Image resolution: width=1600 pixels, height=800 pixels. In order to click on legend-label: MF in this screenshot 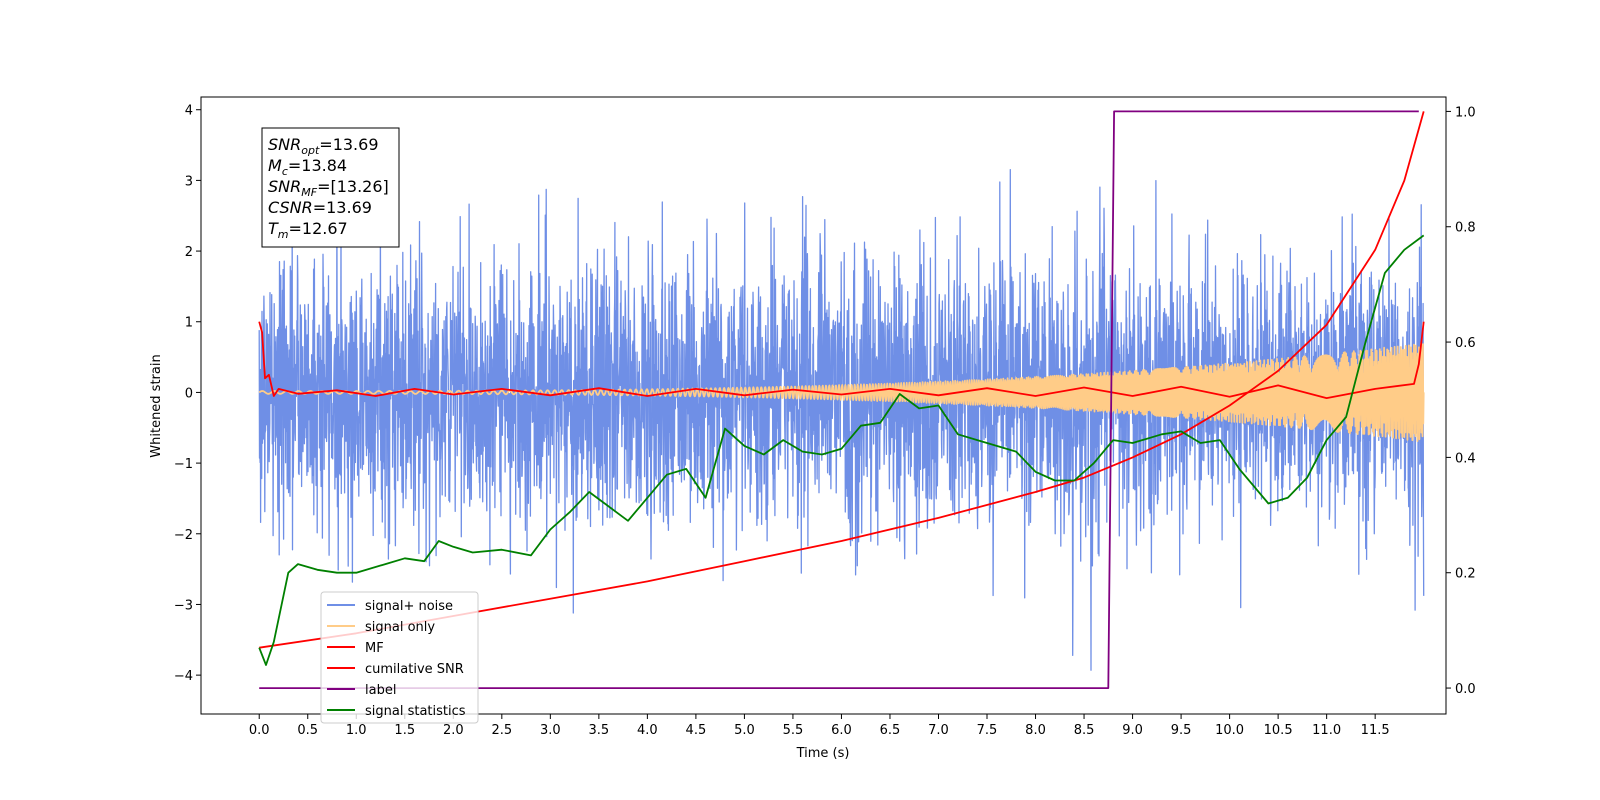, I will do `click(374, 648)`.